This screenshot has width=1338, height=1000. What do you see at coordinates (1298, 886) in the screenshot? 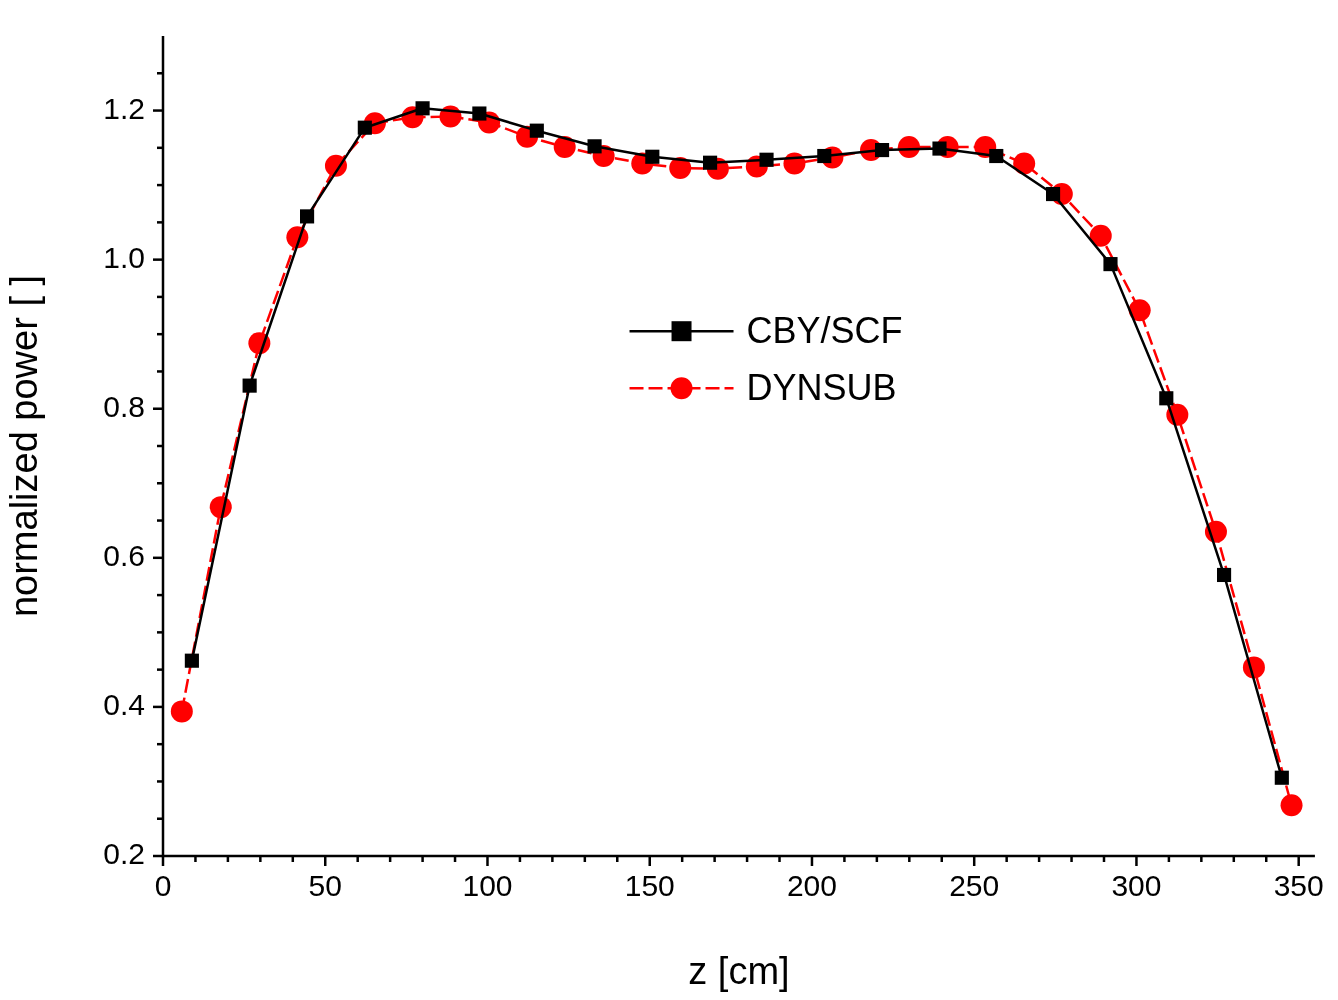
I see `x-tick-label: 350` at bounding box center [1298, 886].